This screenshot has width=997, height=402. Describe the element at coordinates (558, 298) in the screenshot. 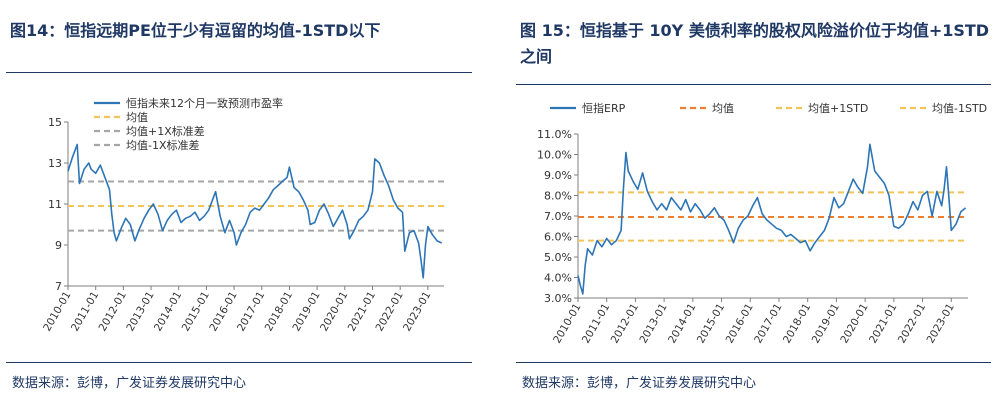

I see `y-tick-label: 3.0%` at that location.